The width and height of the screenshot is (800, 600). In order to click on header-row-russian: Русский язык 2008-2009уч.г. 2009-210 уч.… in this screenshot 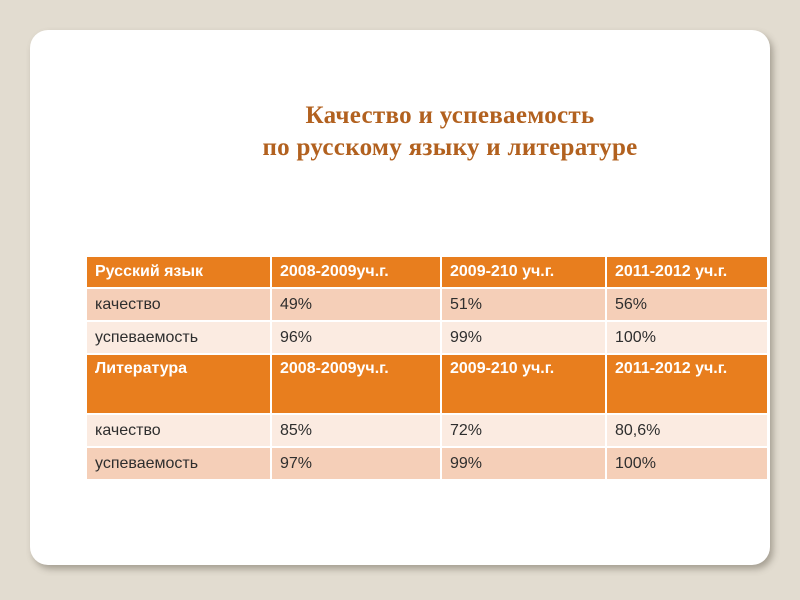, I will do `click(427, 272)`.